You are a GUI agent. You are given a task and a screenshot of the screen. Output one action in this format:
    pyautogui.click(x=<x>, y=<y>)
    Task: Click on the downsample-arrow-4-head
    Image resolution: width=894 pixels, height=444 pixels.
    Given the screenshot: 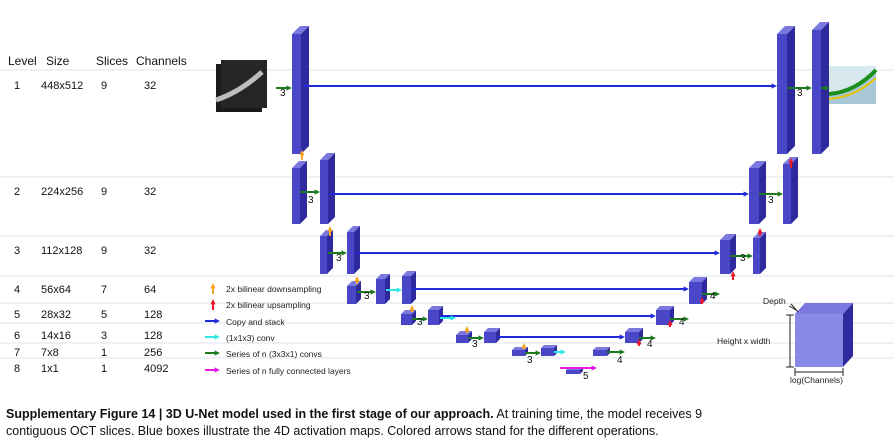 What is the action you would take?
    pyautogui.click(x=412, y=308)
    